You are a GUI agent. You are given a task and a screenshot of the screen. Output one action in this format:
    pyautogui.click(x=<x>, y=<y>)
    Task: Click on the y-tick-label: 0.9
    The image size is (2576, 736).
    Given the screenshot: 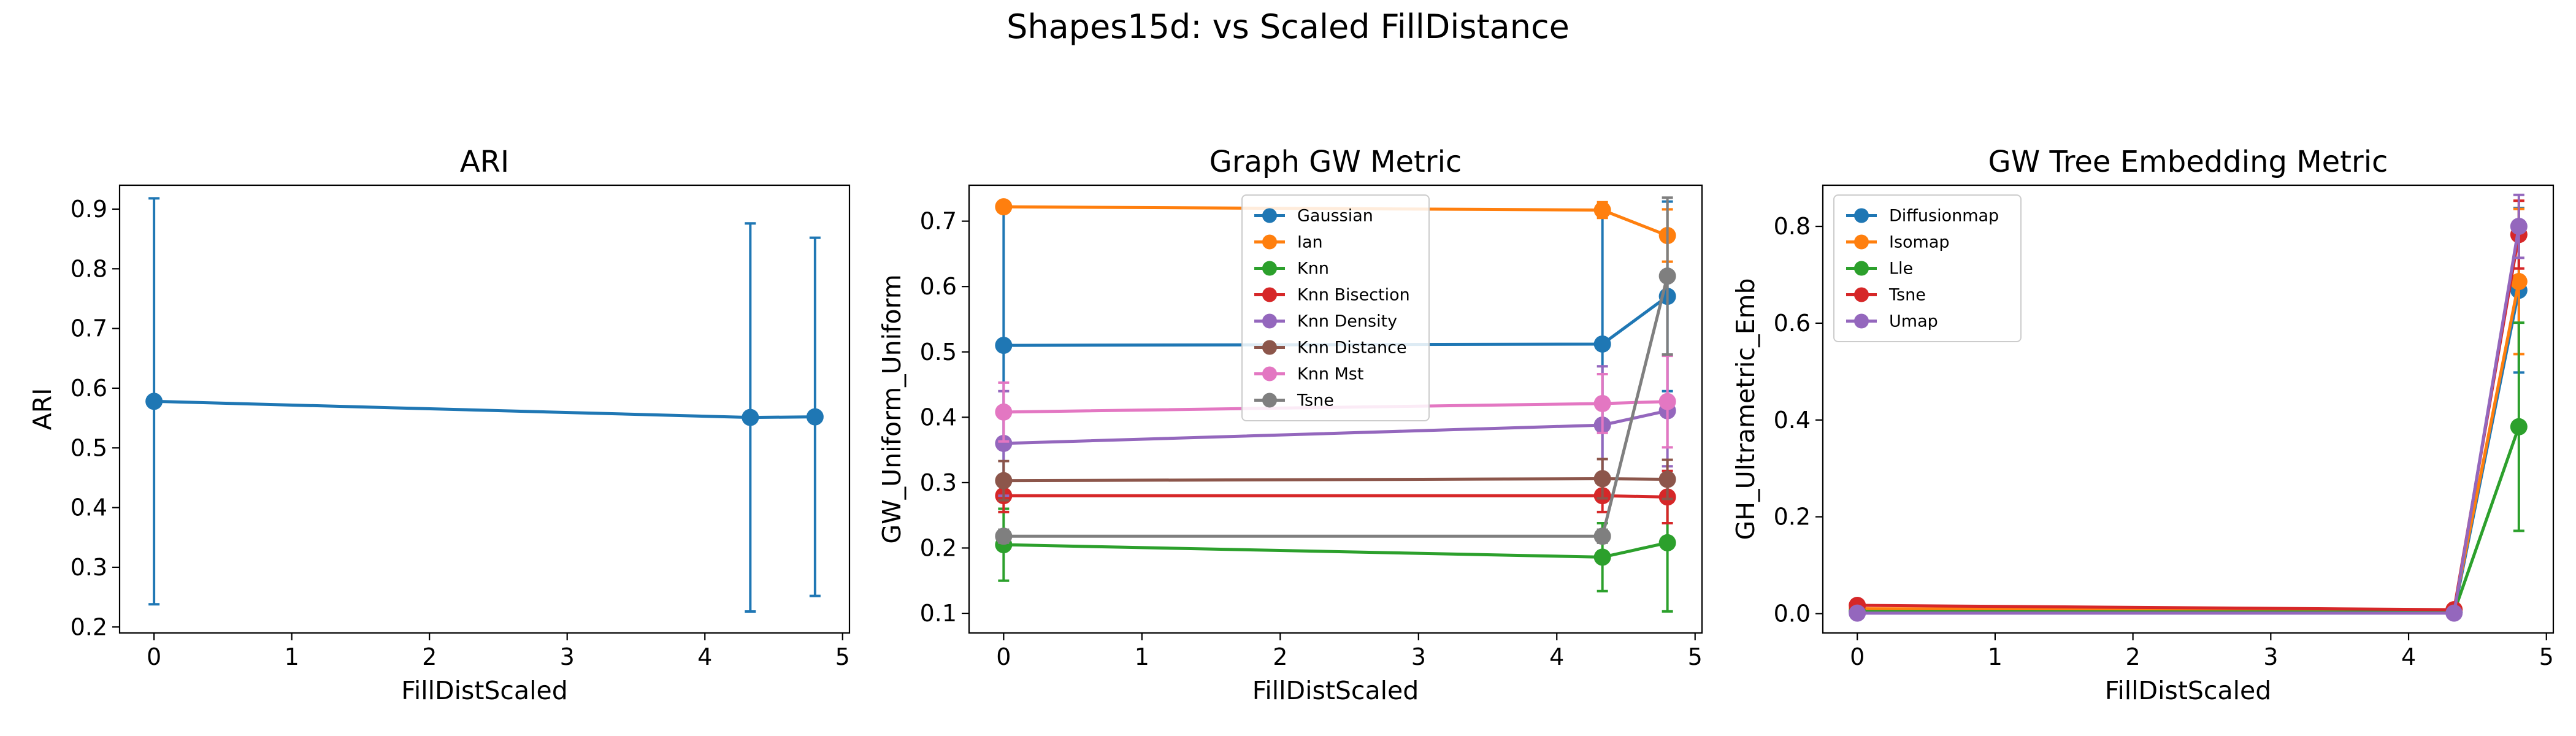 What is the action you would take?
    pyautogui.click(x=89, y=209)
    